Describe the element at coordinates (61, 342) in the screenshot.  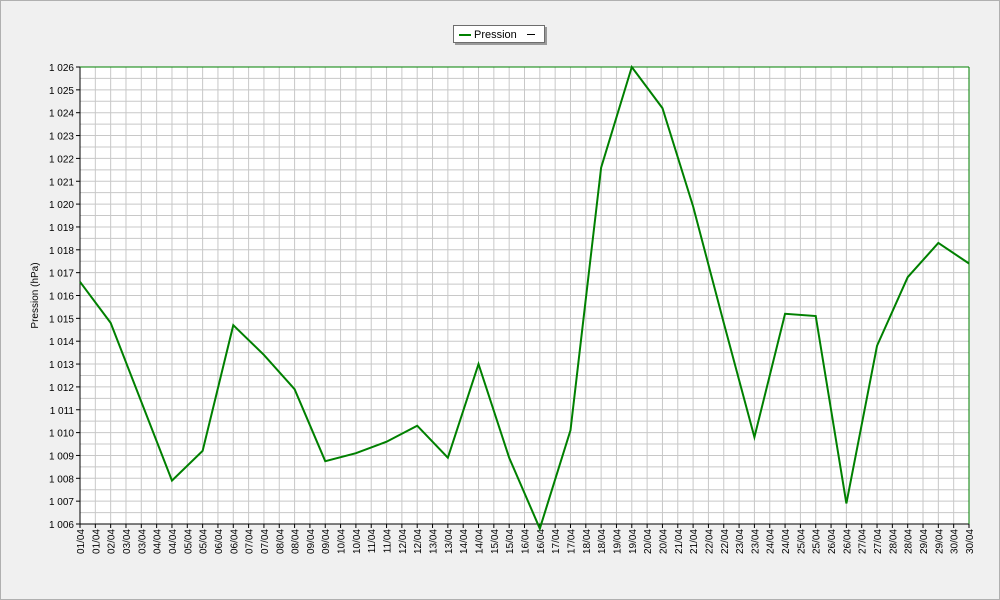
I see `y-tick-label: 1 014` at that location.